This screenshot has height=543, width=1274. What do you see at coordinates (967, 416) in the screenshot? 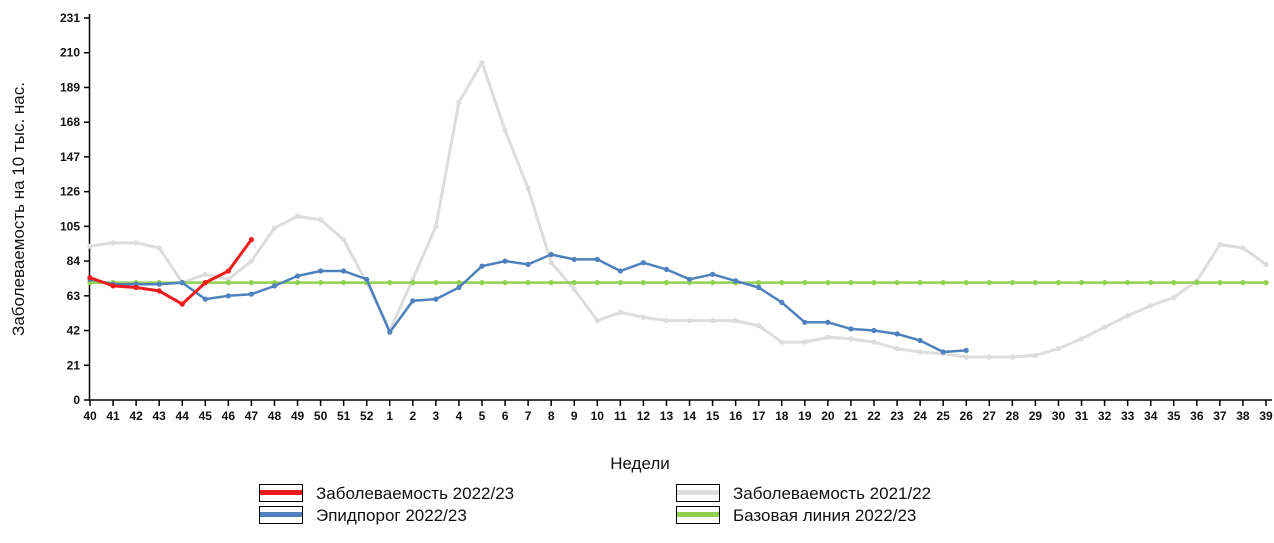
I see `x-tick-label: 26` at bounding box center [967, 416].